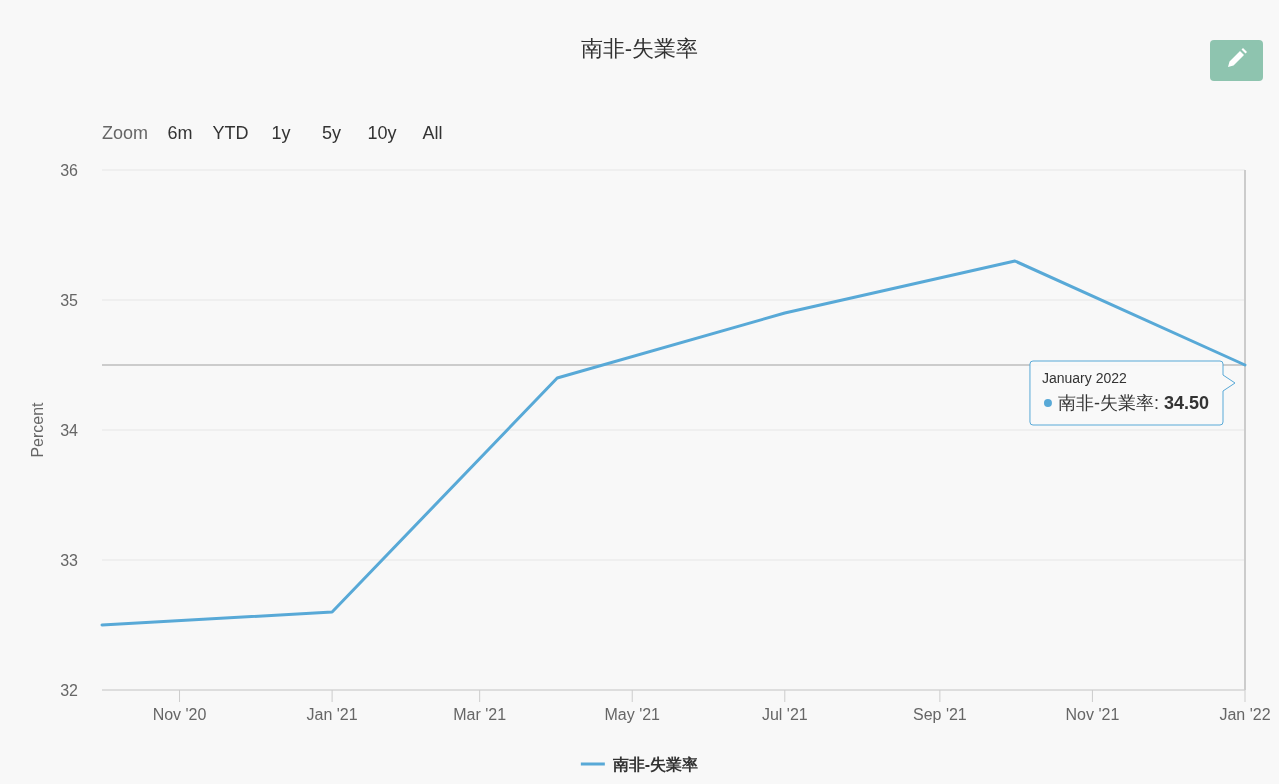 The width and height of the screenshot is (1279, 784). Describe the element at coordinates (69, 300) in the screenshot. I see `y-tick-label: 35` at that location.